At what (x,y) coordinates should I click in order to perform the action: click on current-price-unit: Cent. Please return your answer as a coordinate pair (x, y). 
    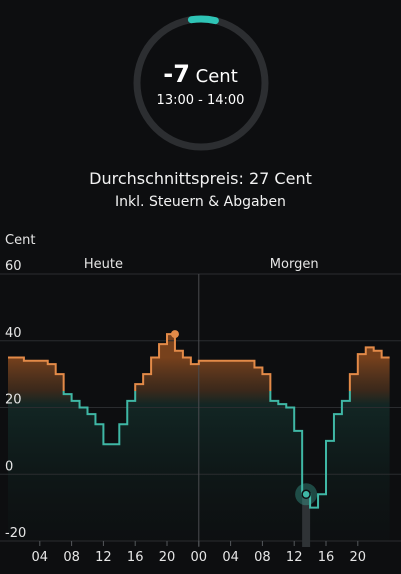
    Looking at the image, I should click on (216, 76).